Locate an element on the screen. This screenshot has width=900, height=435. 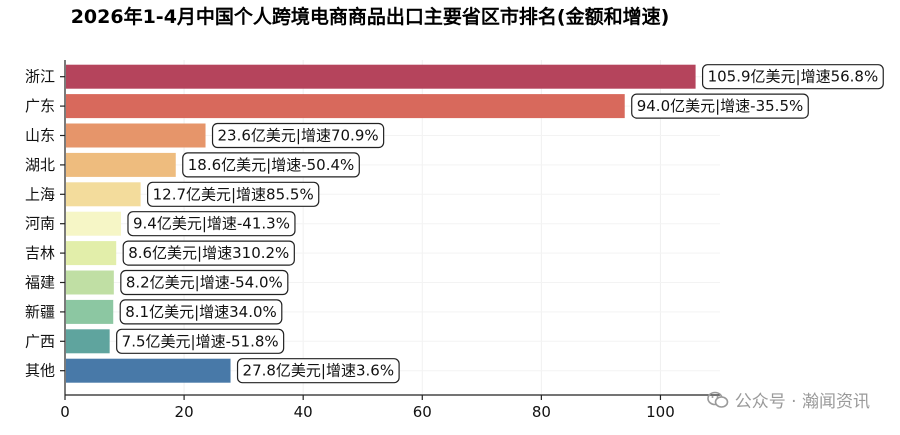
category-label: 湖北 is located at coordinates (40, 165).